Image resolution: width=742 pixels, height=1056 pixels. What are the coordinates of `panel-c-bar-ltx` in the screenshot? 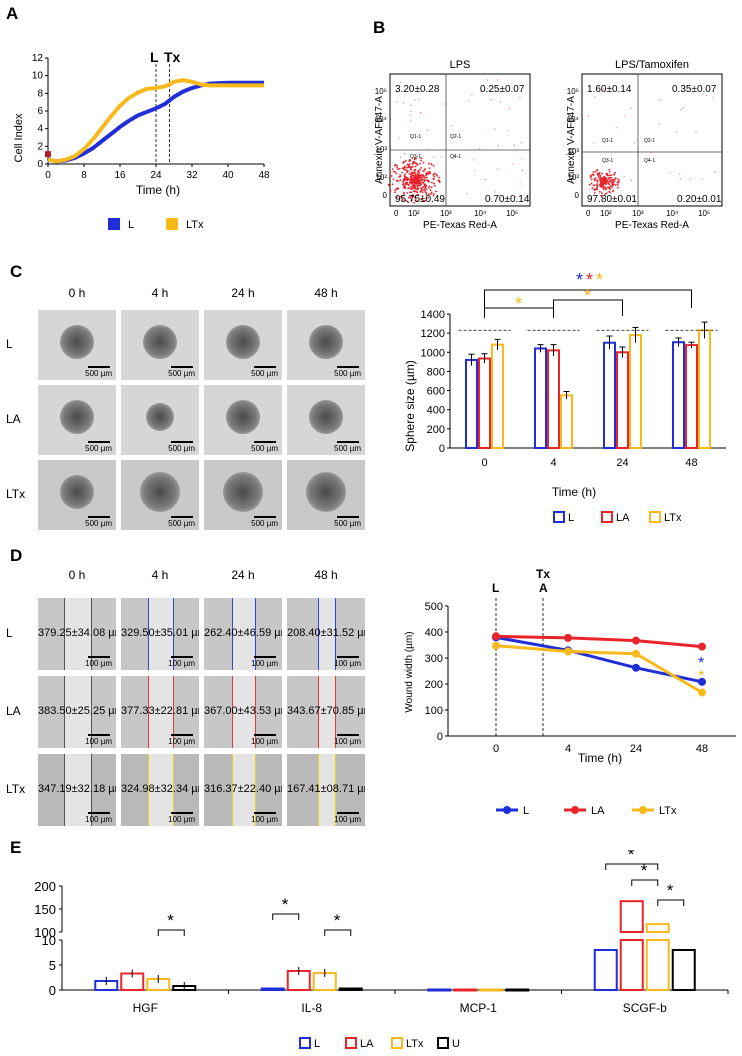 It's located at (497, 396).